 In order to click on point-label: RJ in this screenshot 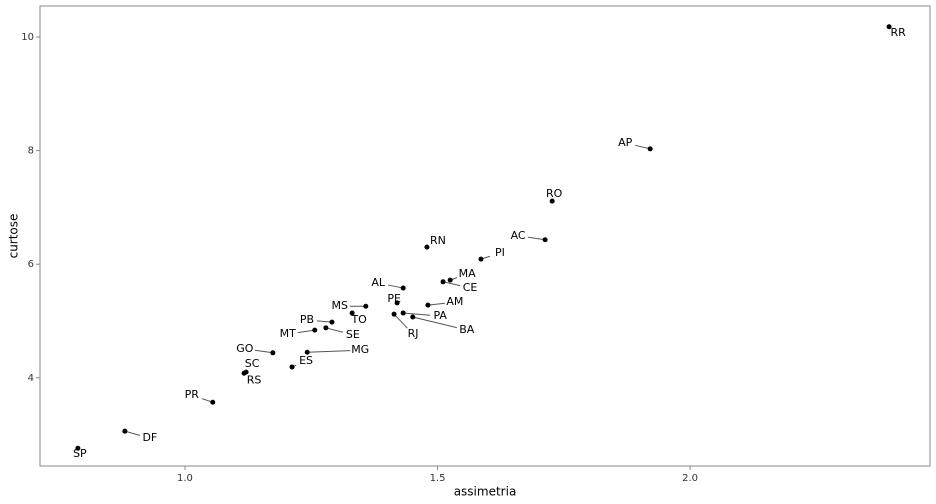, I will do `click(413, 333)`.